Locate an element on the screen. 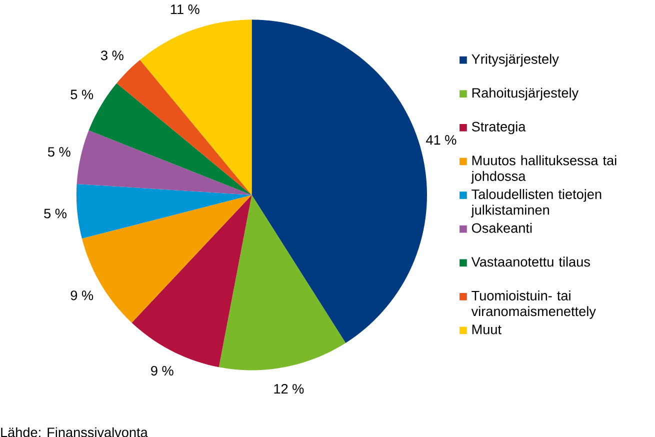 The height and width of the screenshot is (437, 655). legend-label: Yritysjärjestely is located at coordinates (515, 60).